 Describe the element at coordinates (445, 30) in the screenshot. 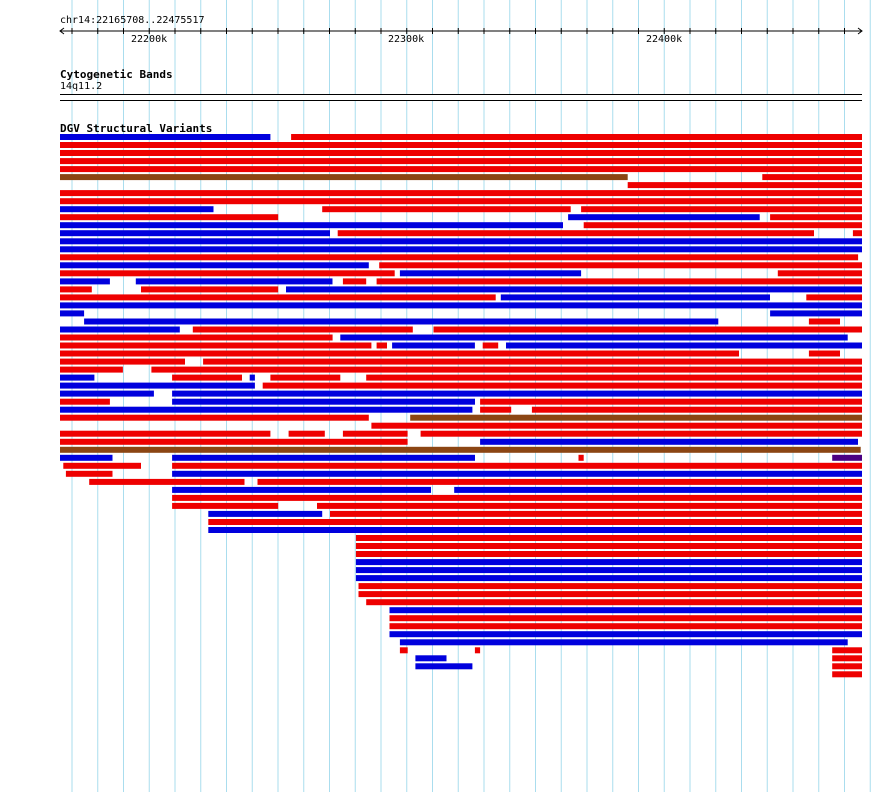

I see `position-ruler` at that location.